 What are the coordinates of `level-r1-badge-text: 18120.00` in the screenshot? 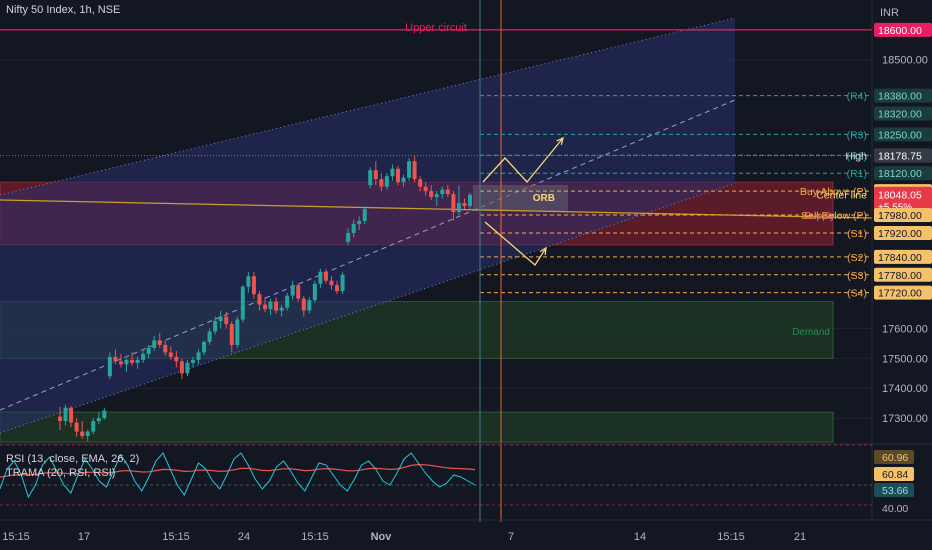 It's located at (900, 174).